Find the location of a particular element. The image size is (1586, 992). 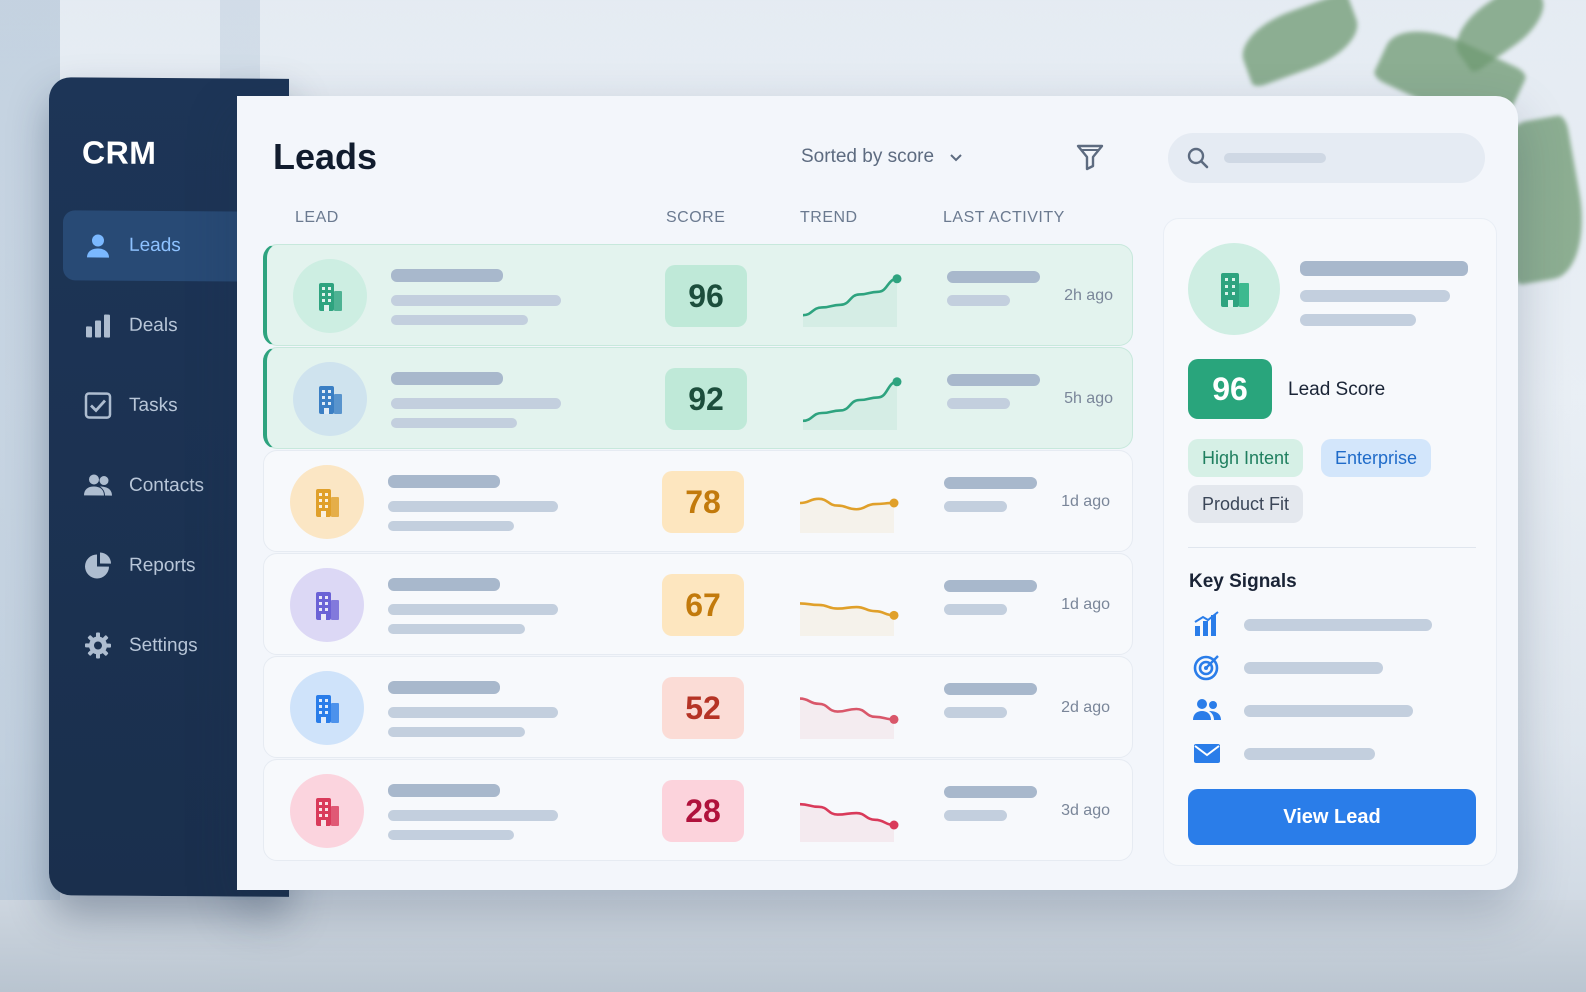

background-floor is located at coordinates (793, 946).